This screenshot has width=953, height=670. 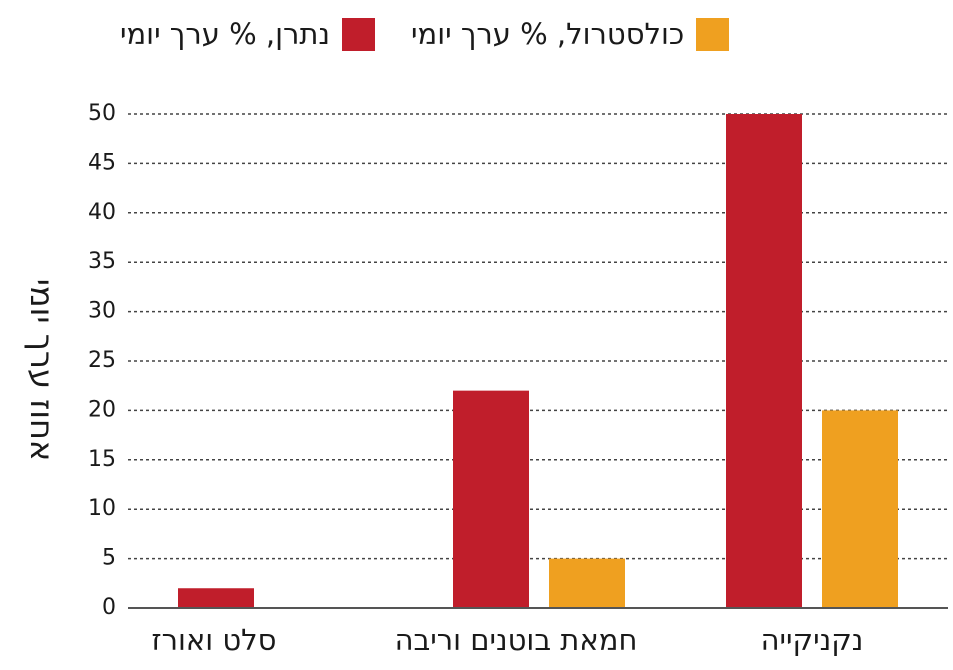 I want to click on y-tick-labels: 0 5 10 15 20 25 30 35 40 45 50, so click(x=102, y=360).